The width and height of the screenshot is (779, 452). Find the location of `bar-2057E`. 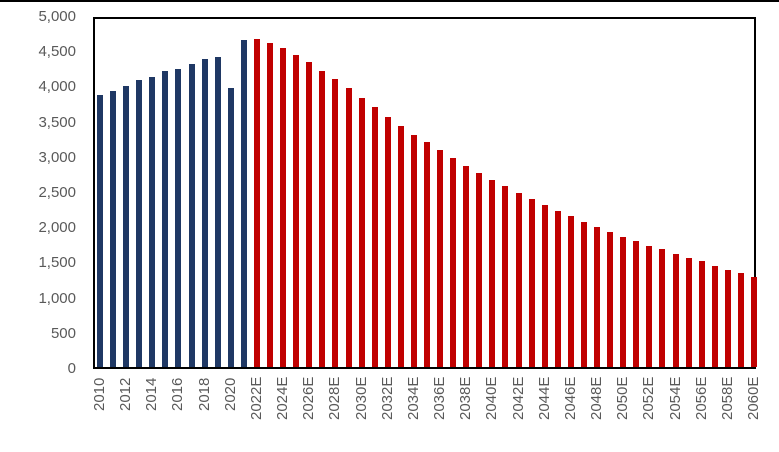

bar-2057E is located at coordinates (714, 316).